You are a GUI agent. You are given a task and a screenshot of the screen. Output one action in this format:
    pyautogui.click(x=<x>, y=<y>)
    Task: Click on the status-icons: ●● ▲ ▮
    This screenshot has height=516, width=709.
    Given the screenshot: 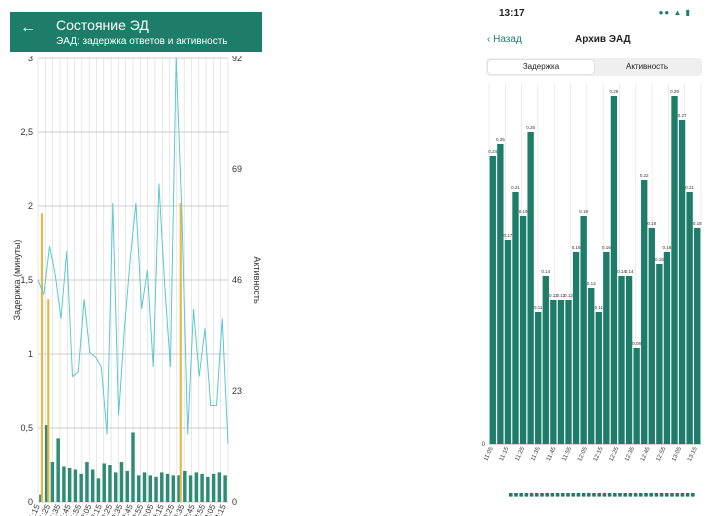 What is the action you would take?
    pyautogui.click(x=674, y=12)
    